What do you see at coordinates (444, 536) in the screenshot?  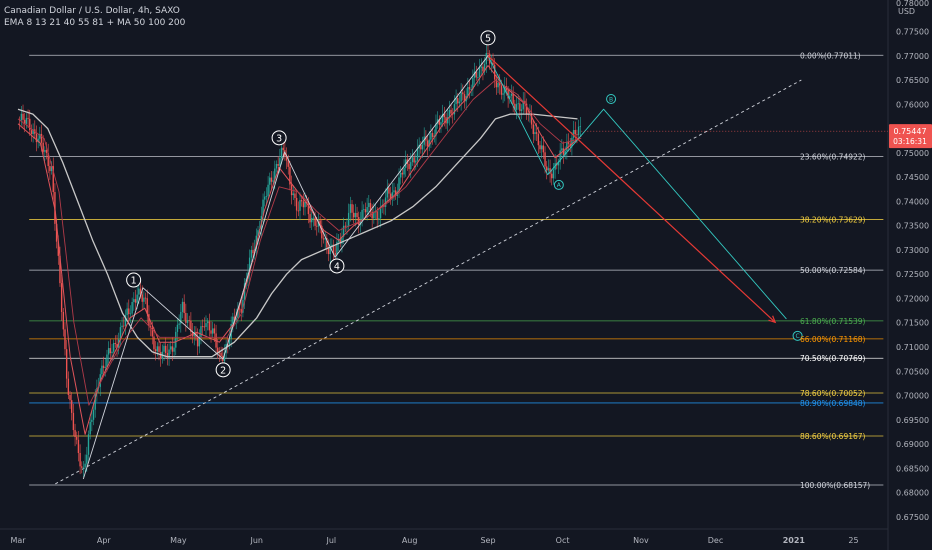 I see `time-axis: Mar Apr May Jun Jul Aug Sep Oct Nov Dec 2021 25` at bounding box center [444, 536].